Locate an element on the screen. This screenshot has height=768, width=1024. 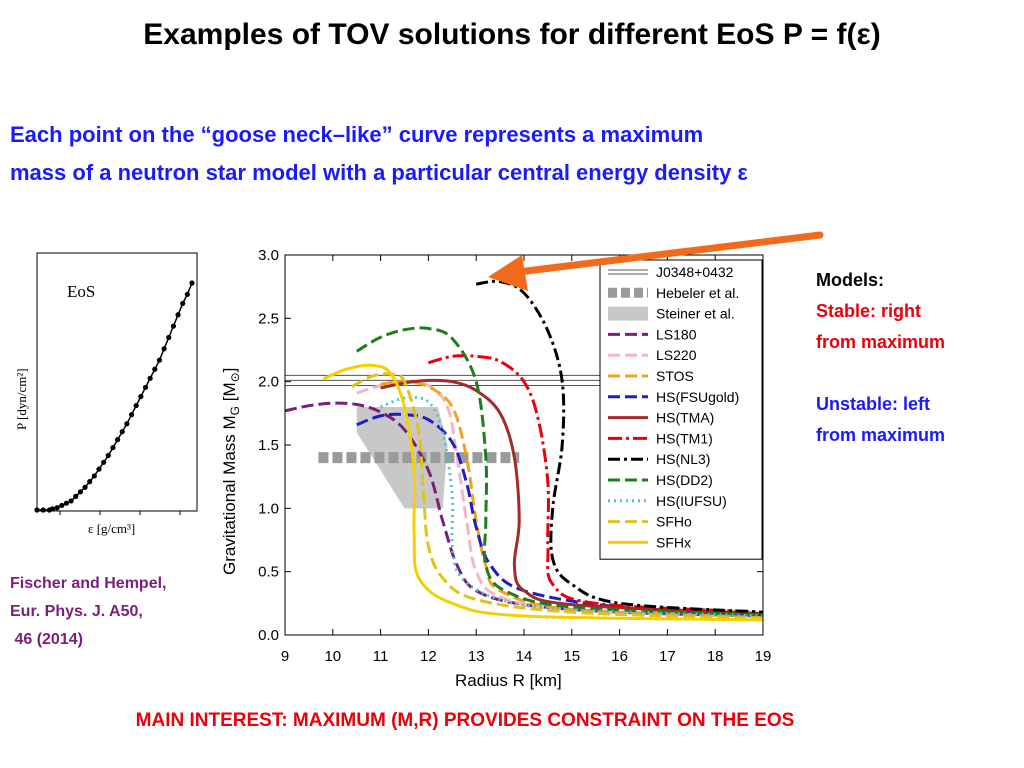
inset-xlabel: ε [g/cm³] is located at coordinates (111, 528).